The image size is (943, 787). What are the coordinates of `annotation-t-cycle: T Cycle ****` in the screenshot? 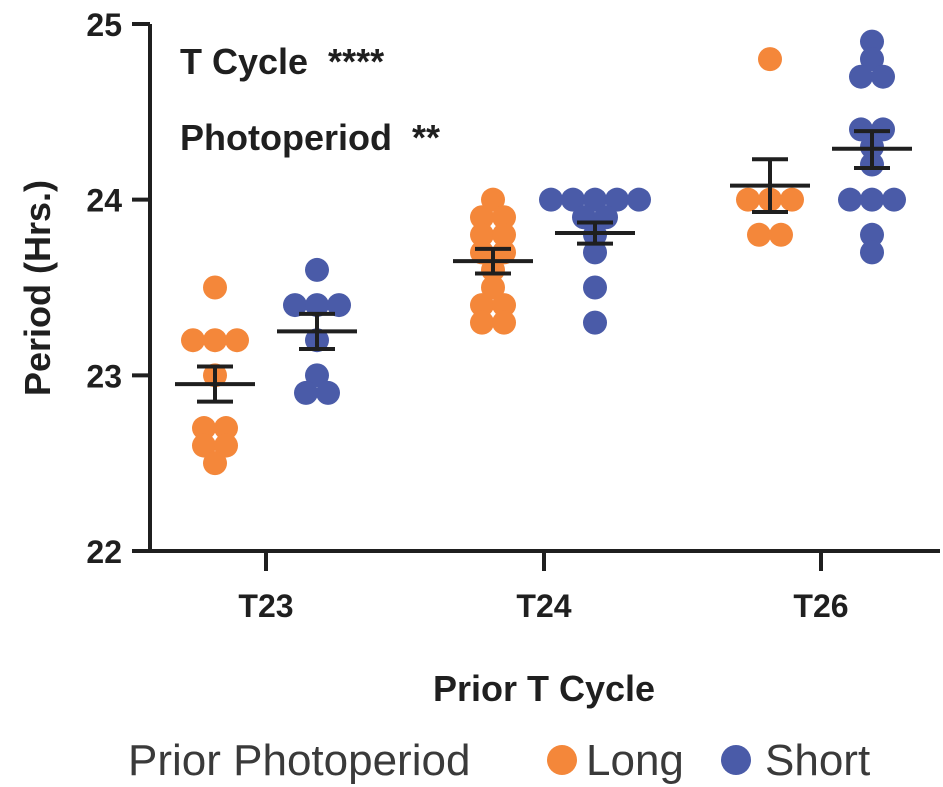 It's located at (282, 61).